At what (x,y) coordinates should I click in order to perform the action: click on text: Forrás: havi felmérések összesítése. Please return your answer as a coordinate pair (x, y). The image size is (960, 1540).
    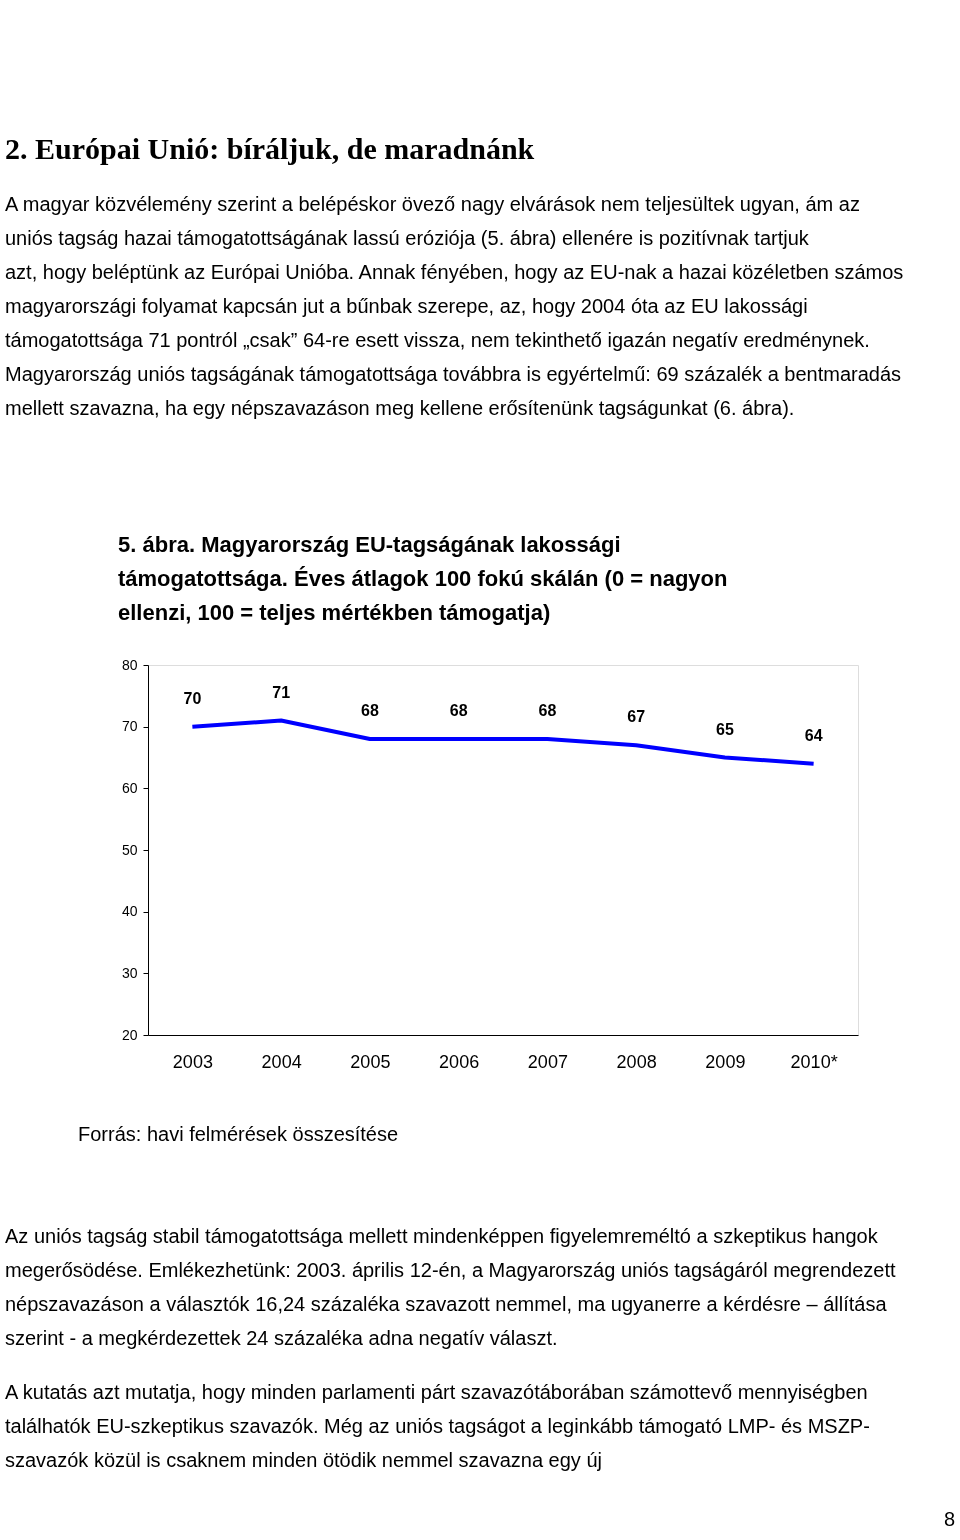
    Looking at the image, I should click on (238, 1134).